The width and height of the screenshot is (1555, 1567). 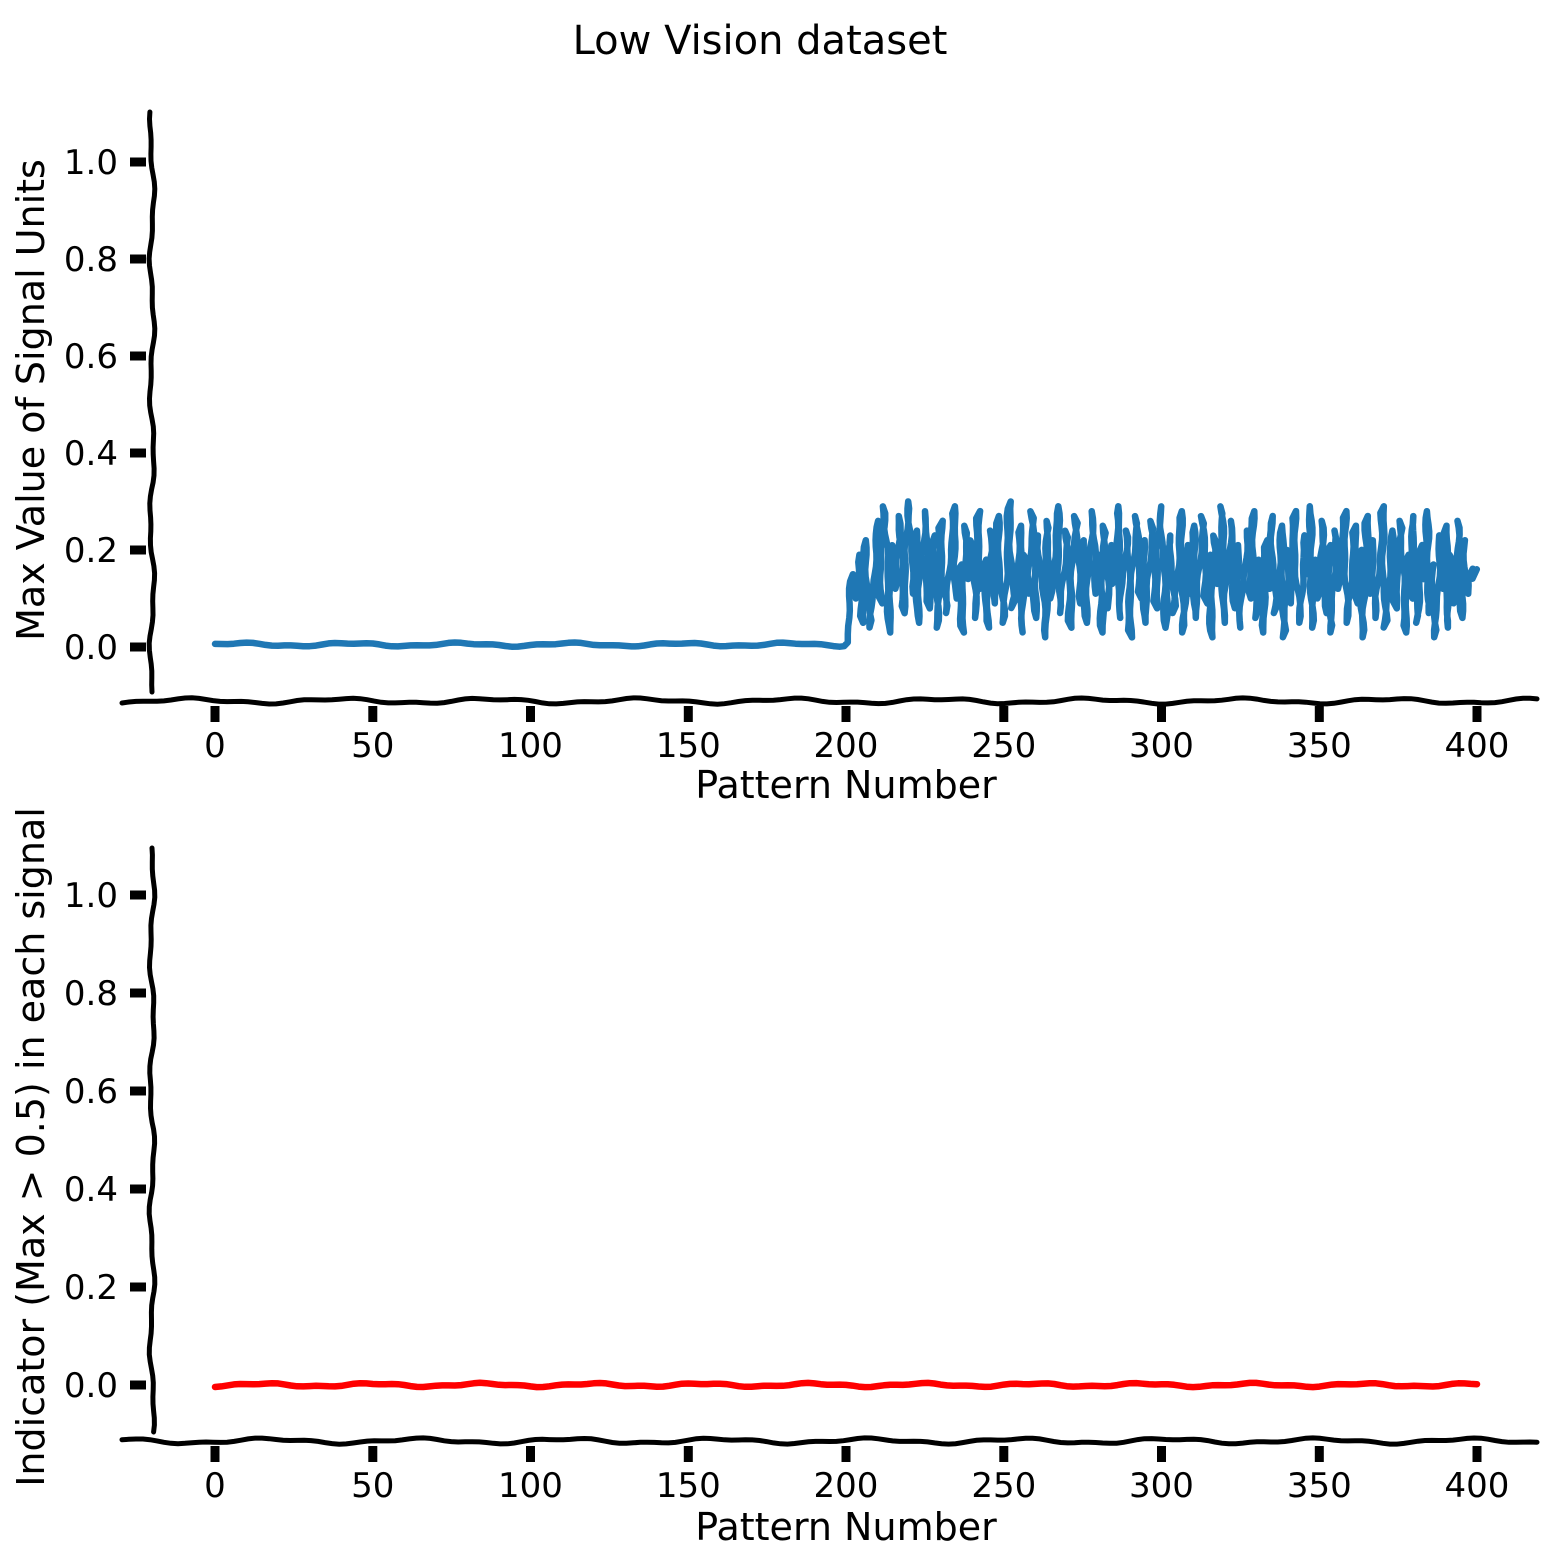 What do you see at coordinates (31, 1147) in the screenshot?
I see `bottom-yaxis-label: Indicator (Max > 0.5) in each signal` at bounding box center [31, 1147].